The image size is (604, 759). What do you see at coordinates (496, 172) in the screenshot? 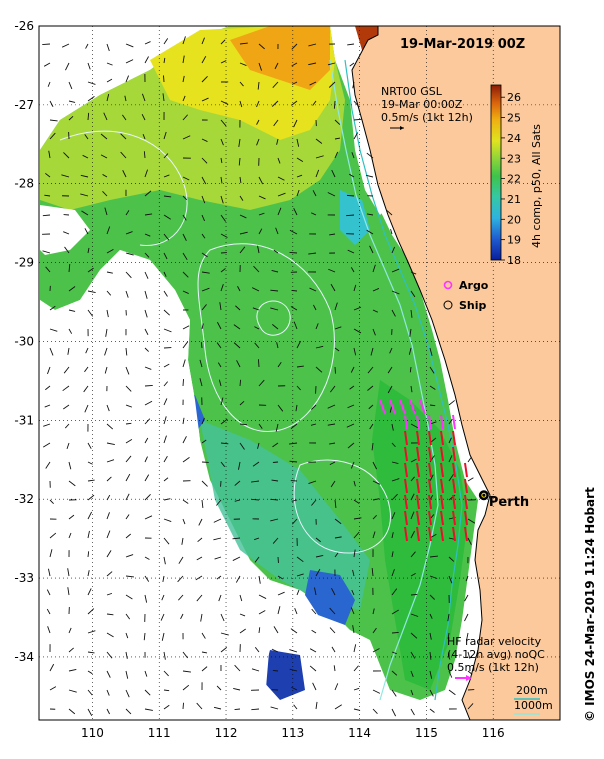
I see `colorbar` at bounding box center [496, 172].